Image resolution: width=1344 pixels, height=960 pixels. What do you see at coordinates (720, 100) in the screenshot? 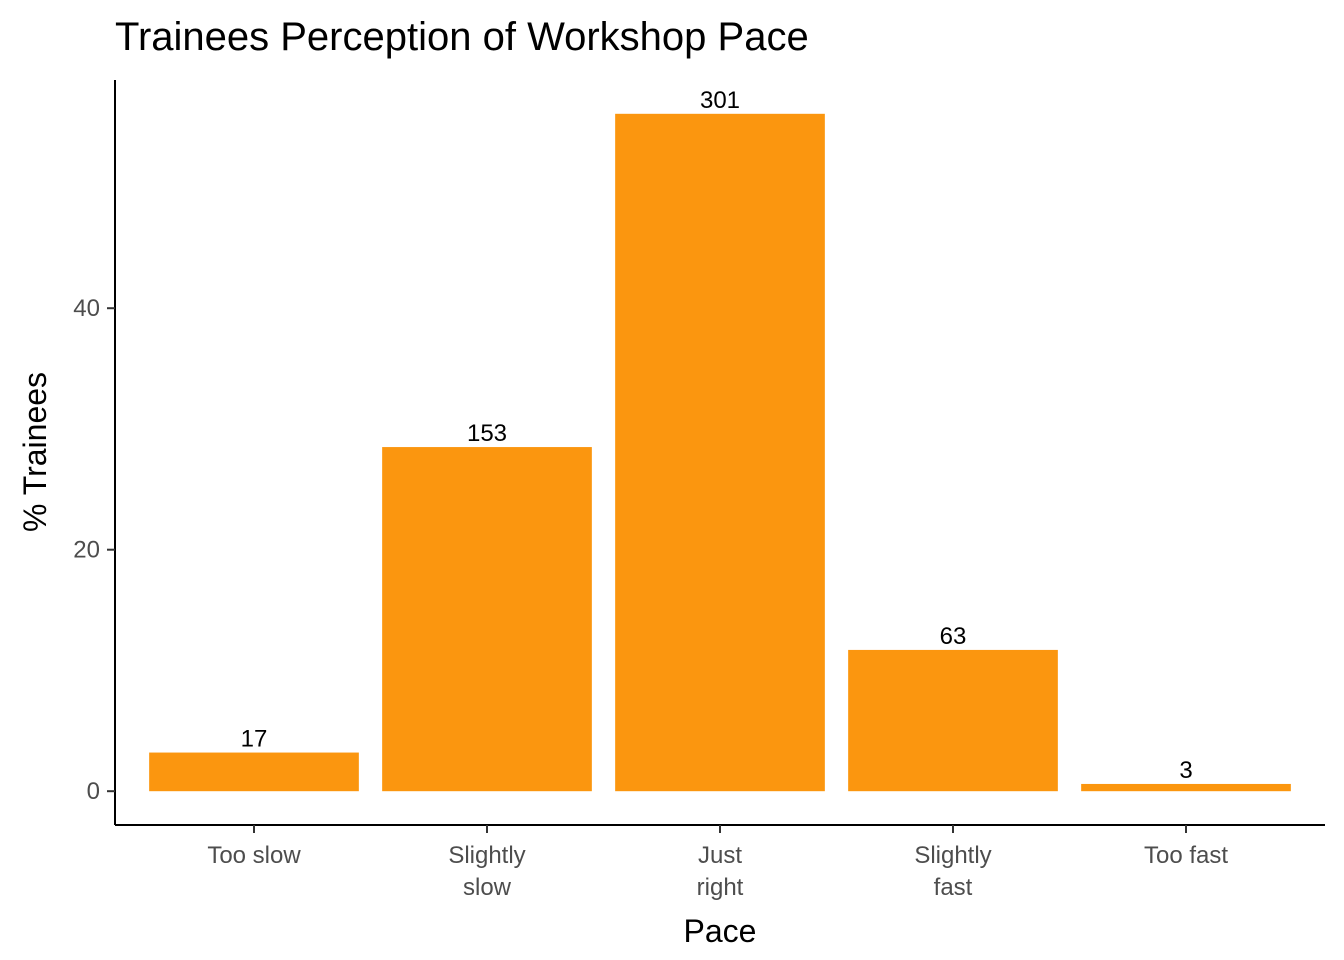
I see `value-label: 301` at bounding box center [720, 100].